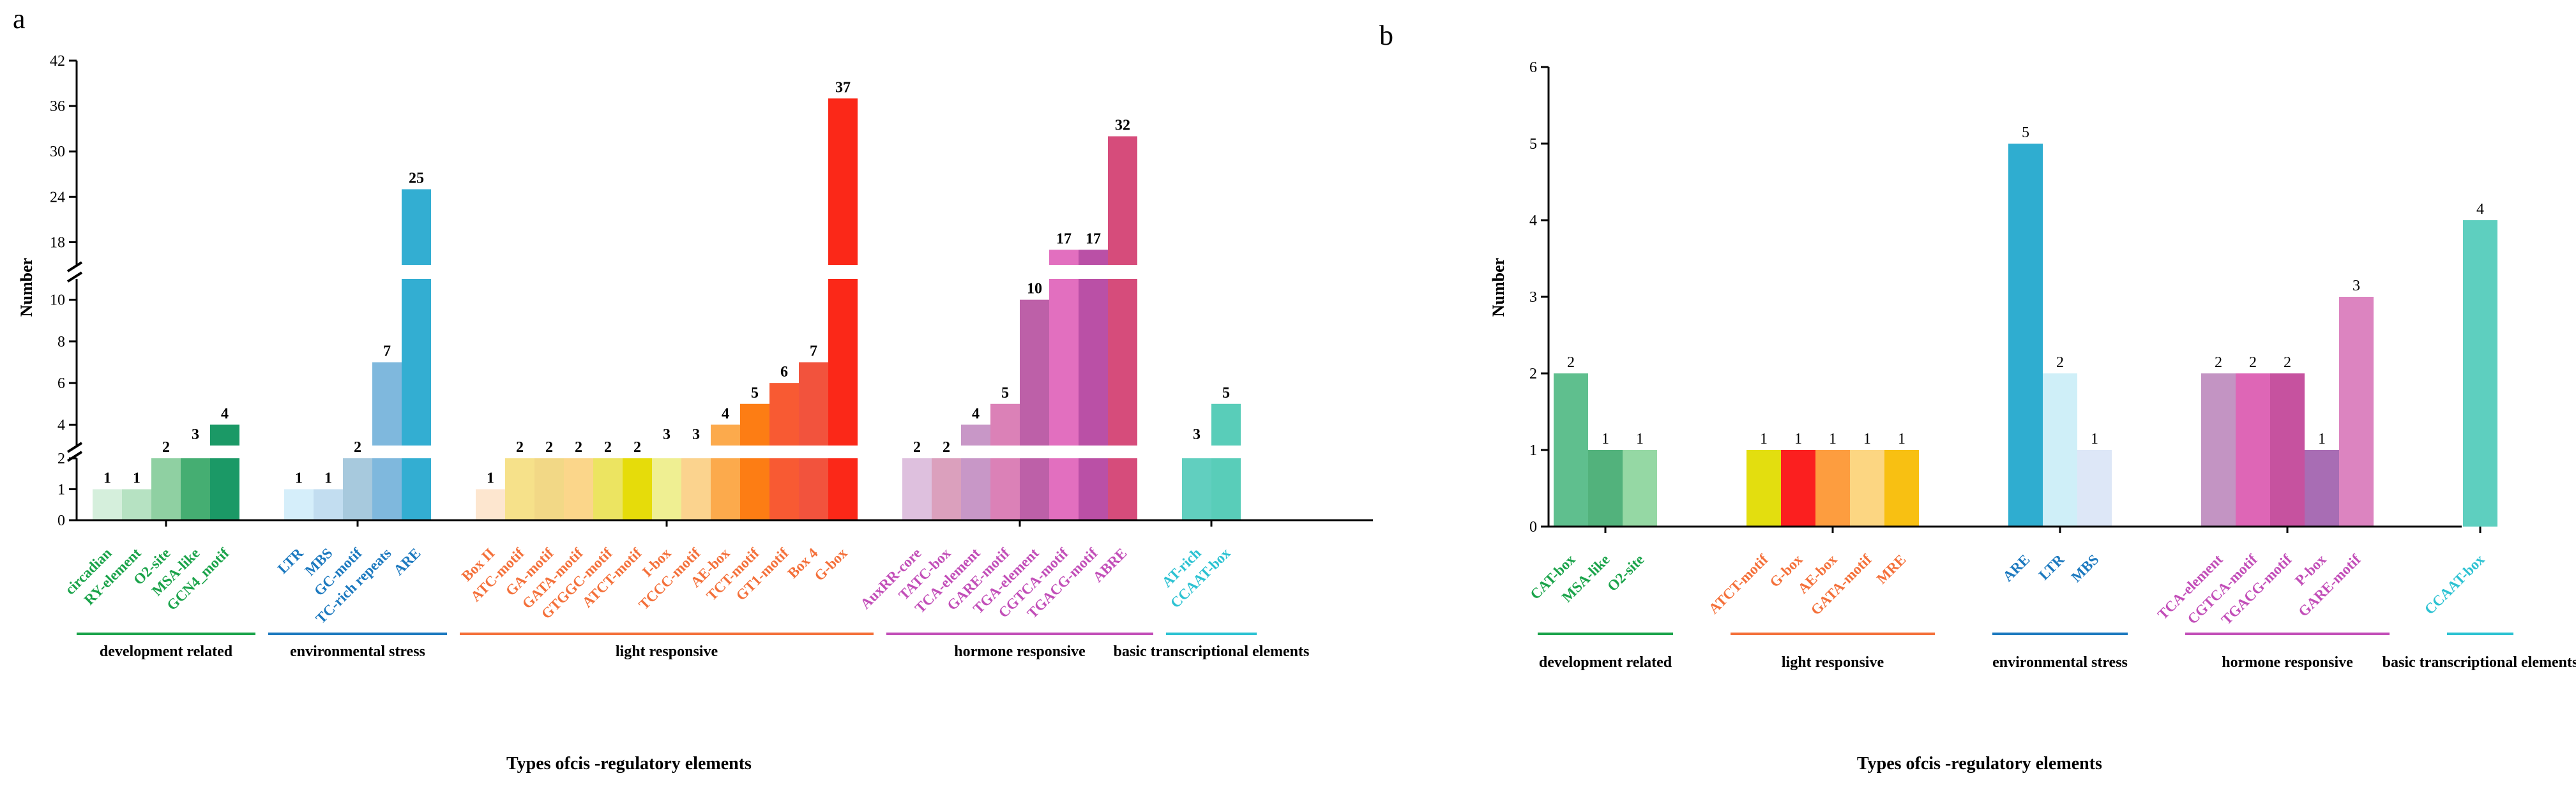 Image resolution: width=2576 pixels, height=787 pixels. What do you see at coordinates (549, 489) in the screenshot?
I see `bar-ga-motif` at bounding box center [549, 489].